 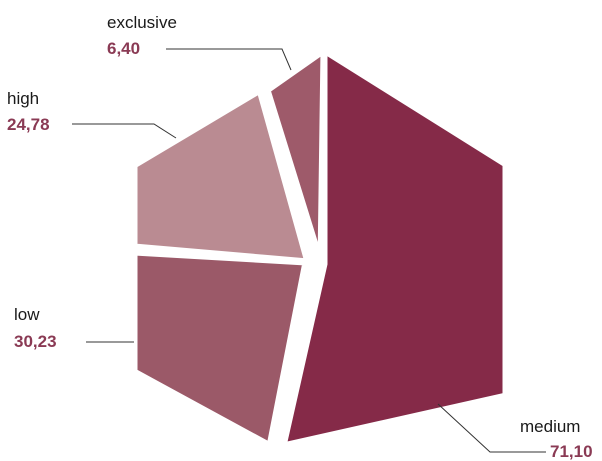 What do you see at coordinates (229, 59) in the screenshot?
I see `leader-line-exclusive` at bounding box center [229, 59].